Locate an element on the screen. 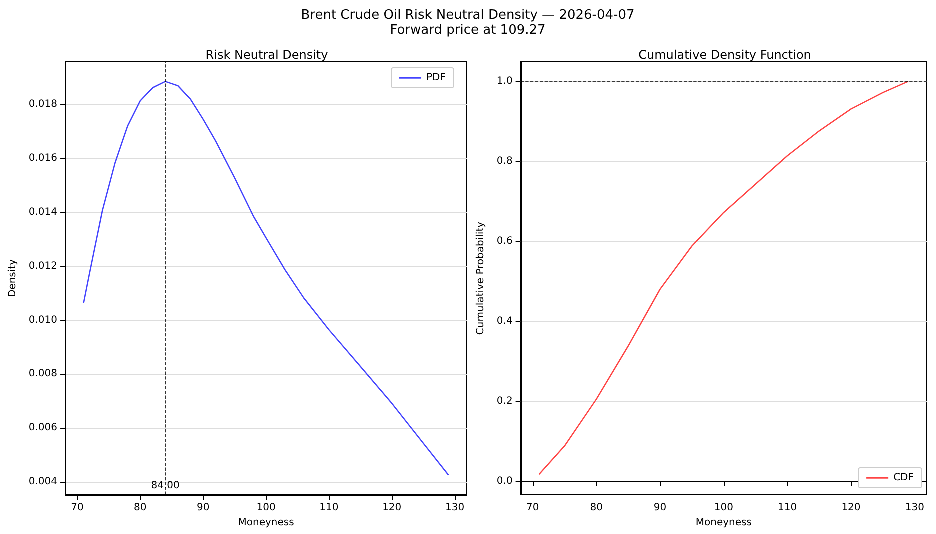 This screenshot has width=936, height=534. y-tick-label: 0.8 is located at coordinates (504, 162).